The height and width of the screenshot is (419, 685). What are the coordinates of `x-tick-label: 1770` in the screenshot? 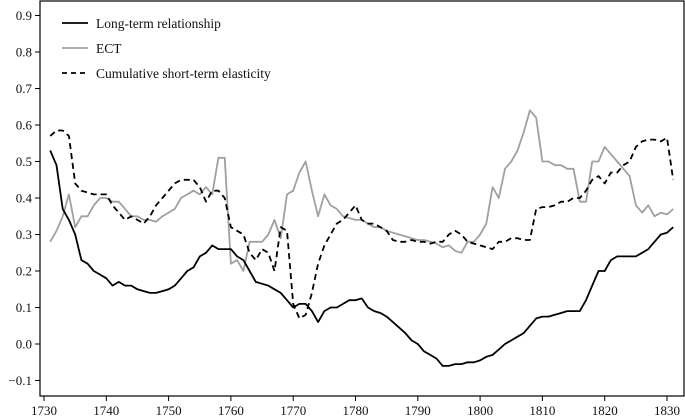 It's located at (293, 410).